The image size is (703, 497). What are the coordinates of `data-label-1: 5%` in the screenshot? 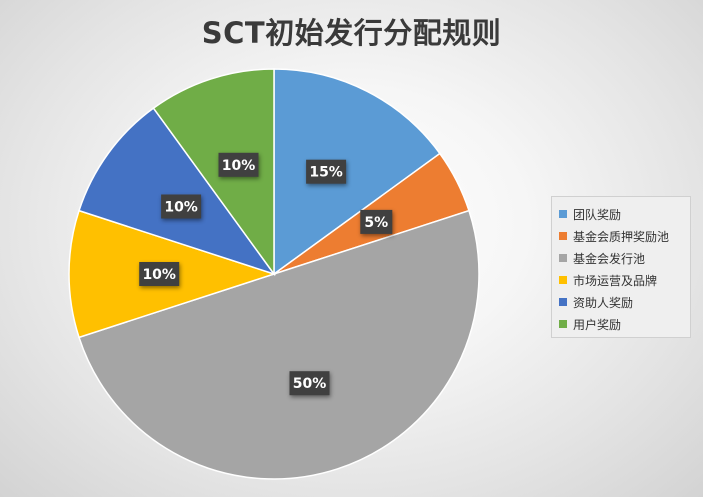 It's located at (376, 221).